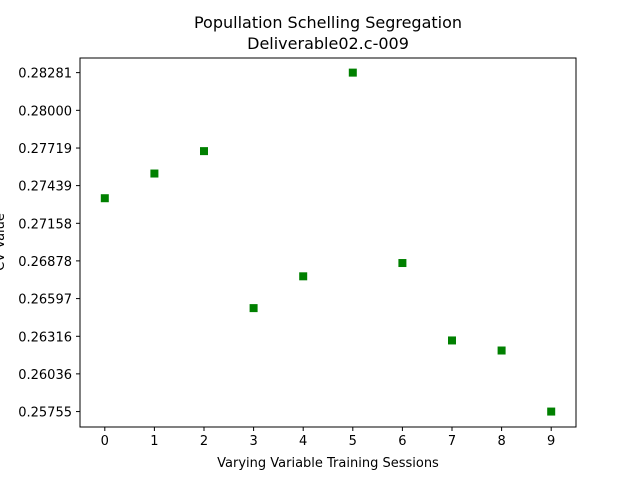 The height and width of the screenshot is (480, 640). What do you see at coordinates (328, 22) in the screenshot?
I see `chart-title: Popullation Schelling Segregation` at bounding box center [328, 22].